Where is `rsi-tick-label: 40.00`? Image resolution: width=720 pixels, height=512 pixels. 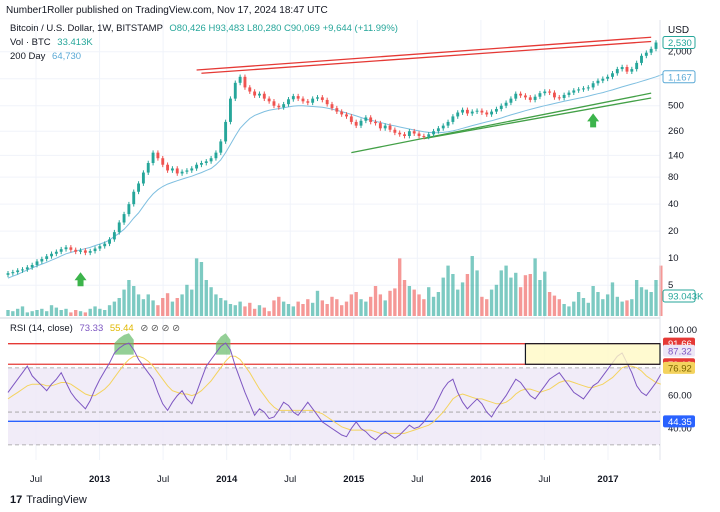
rsi-tick-label: 40.00 is located at coordinates (680, 428).